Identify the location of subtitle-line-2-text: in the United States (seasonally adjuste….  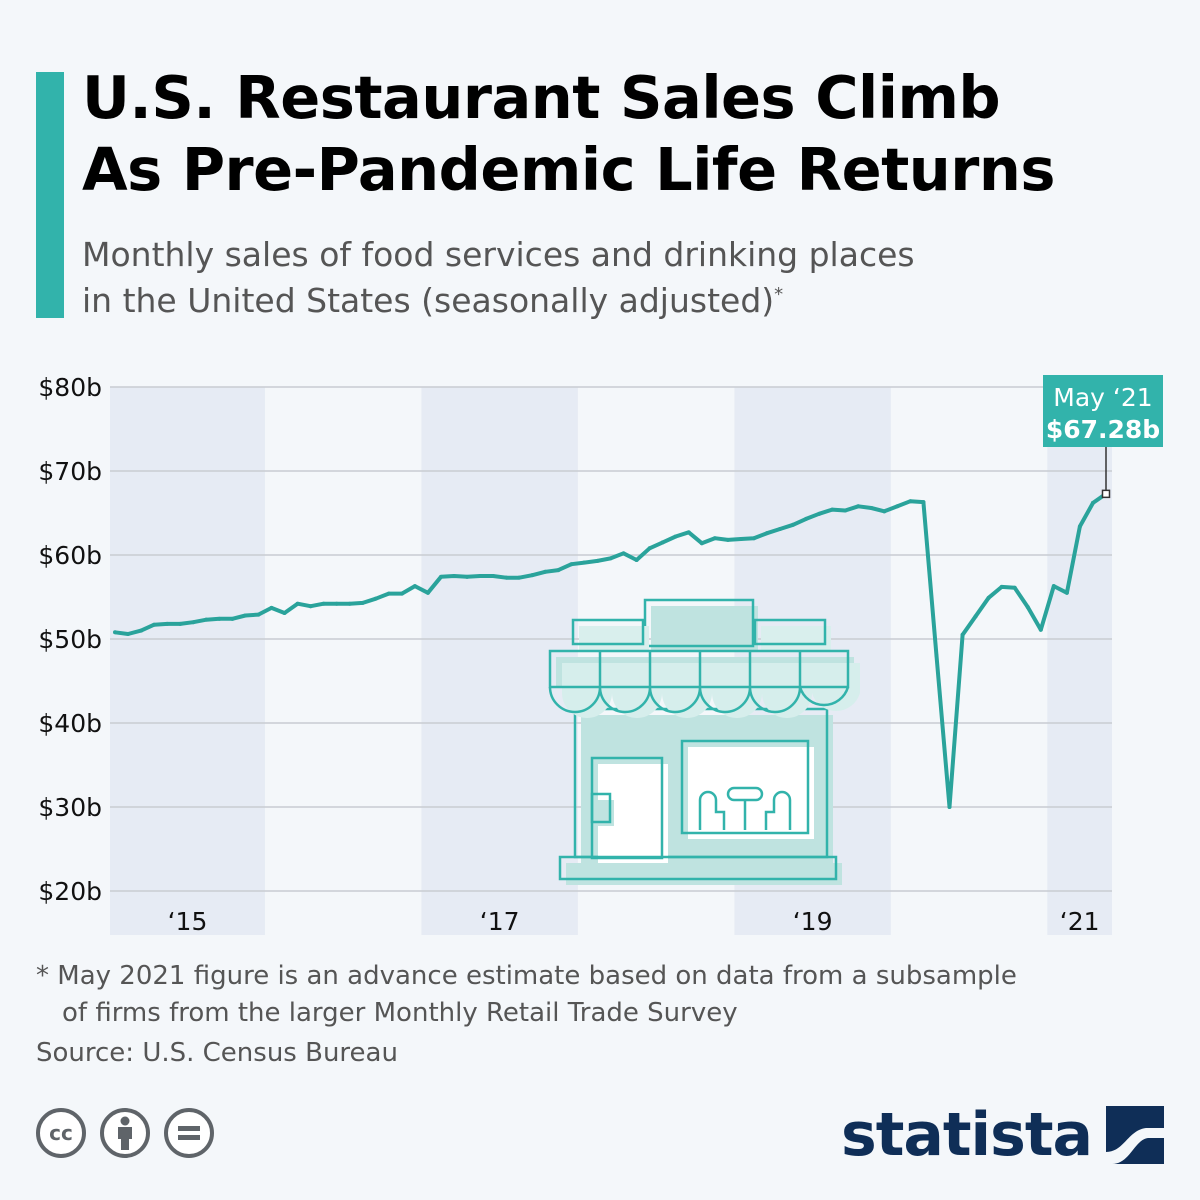
(428, 300).